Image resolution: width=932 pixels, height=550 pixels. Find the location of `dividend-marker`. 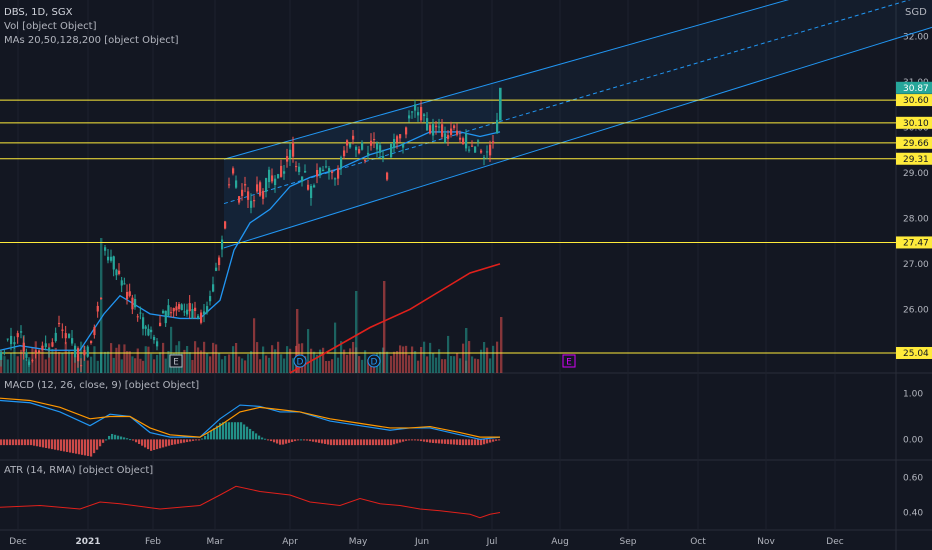

dividend-marker is located at coordinates (374, 361).